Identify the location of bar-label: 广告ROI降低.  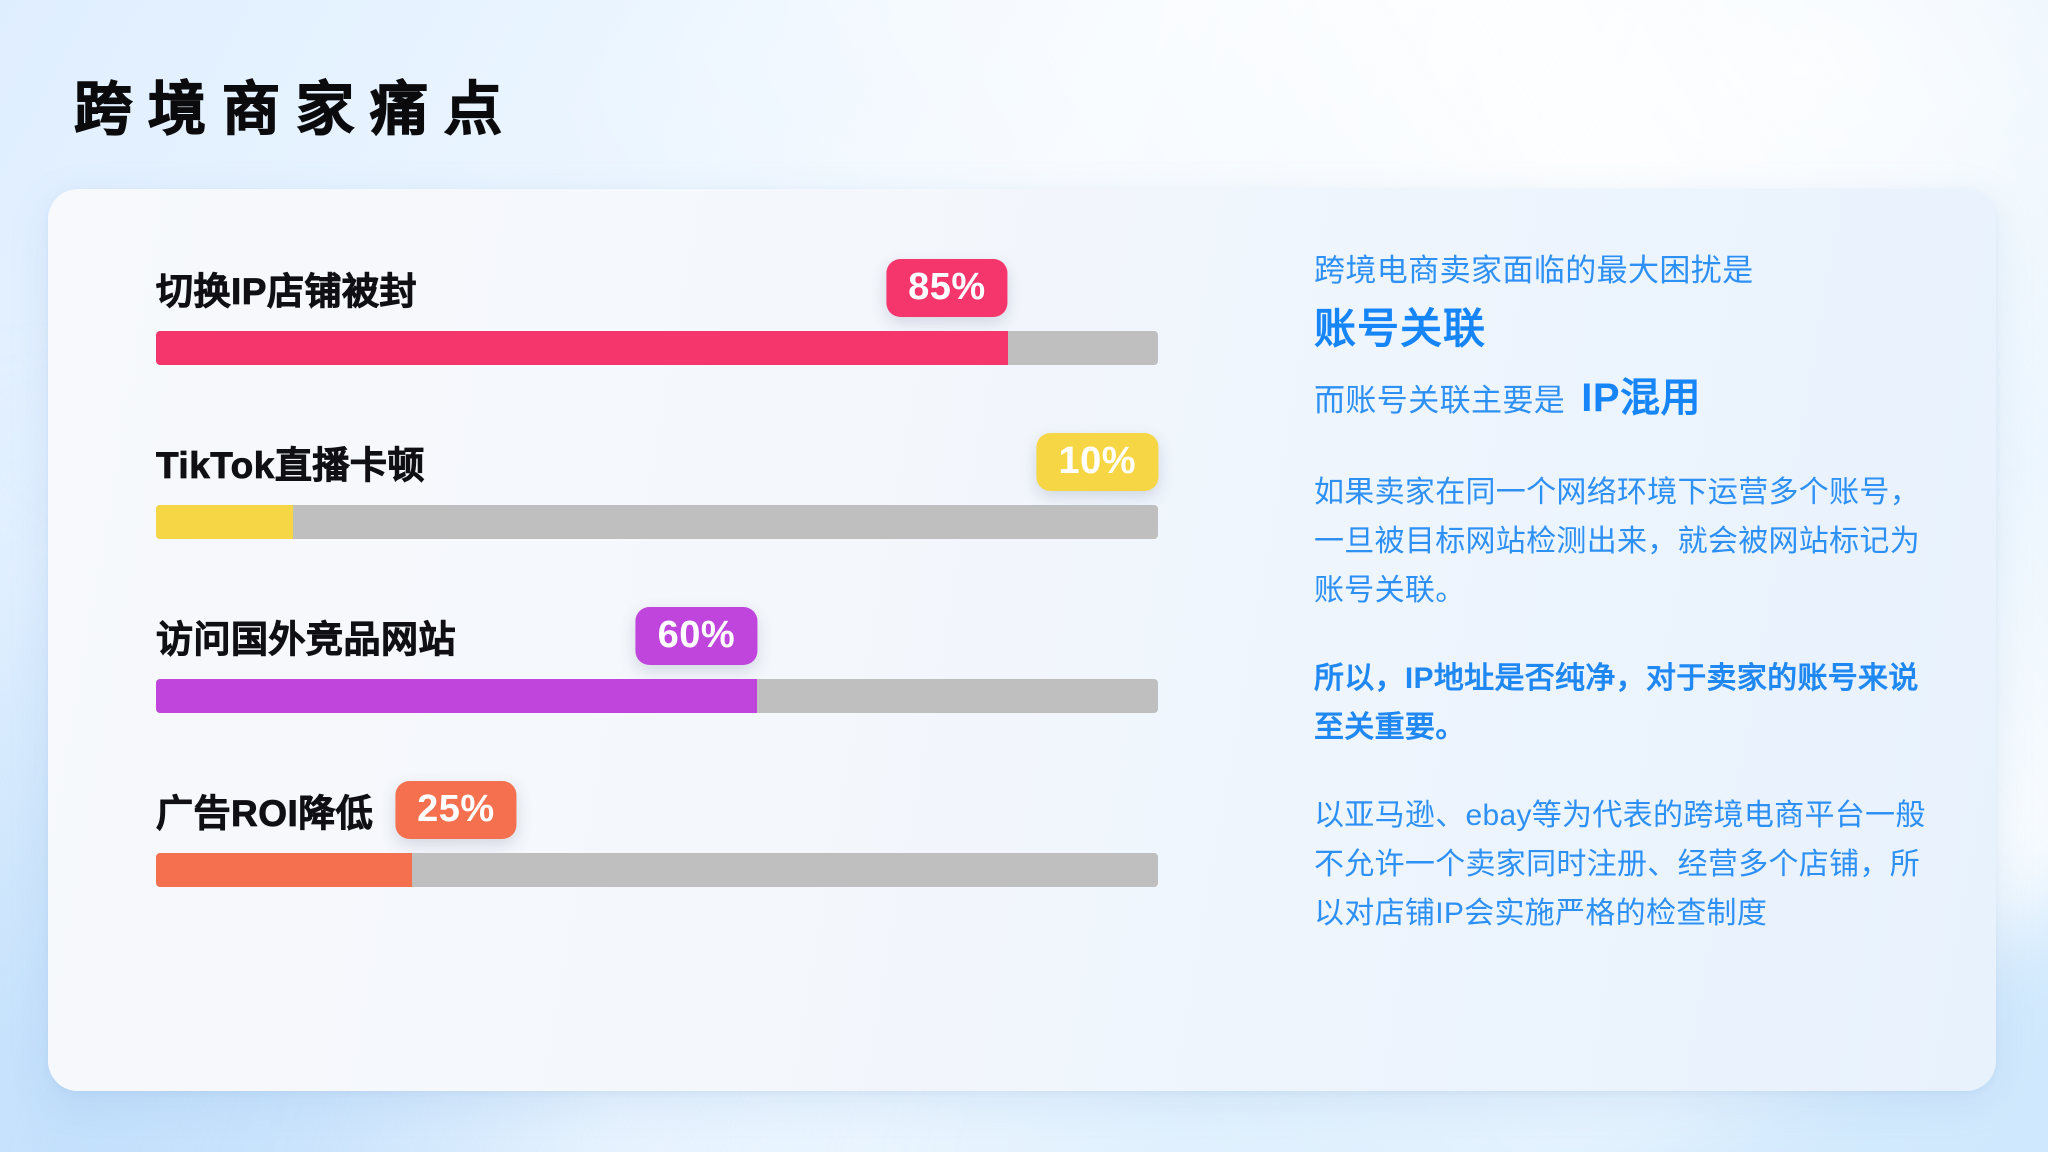
(265, 814).